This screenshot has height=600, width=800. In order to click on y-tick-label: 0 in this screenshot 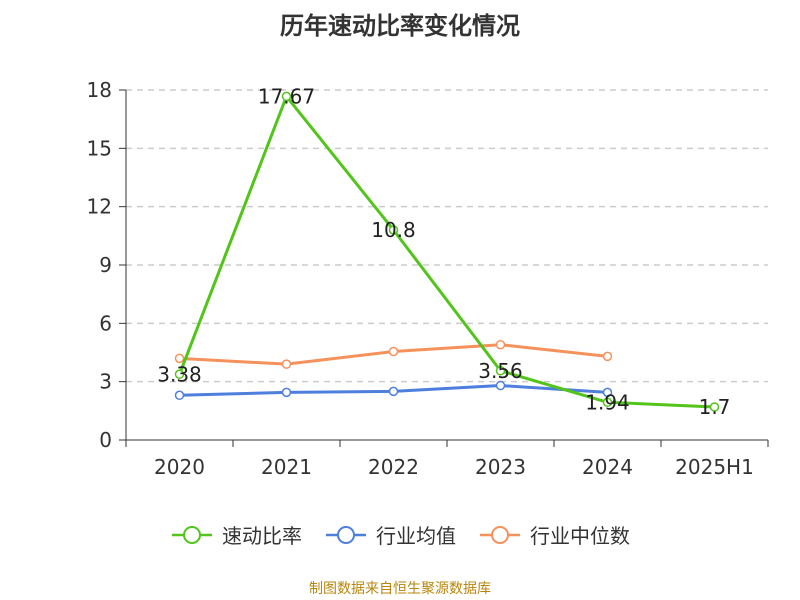, I will do `click(105, 440)`.